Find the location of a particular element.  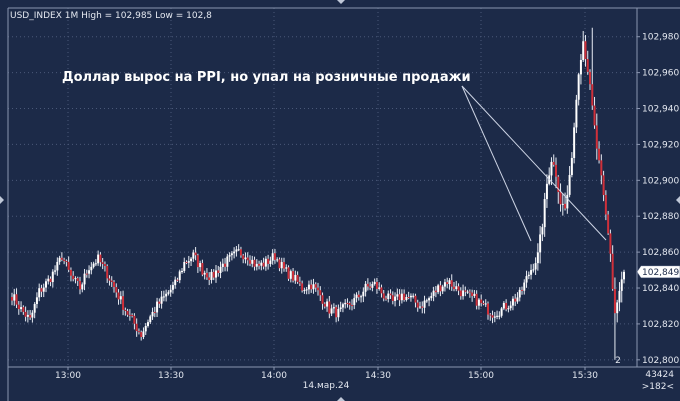

bottom-scroll-arrow is located at coordinates (341, 399).